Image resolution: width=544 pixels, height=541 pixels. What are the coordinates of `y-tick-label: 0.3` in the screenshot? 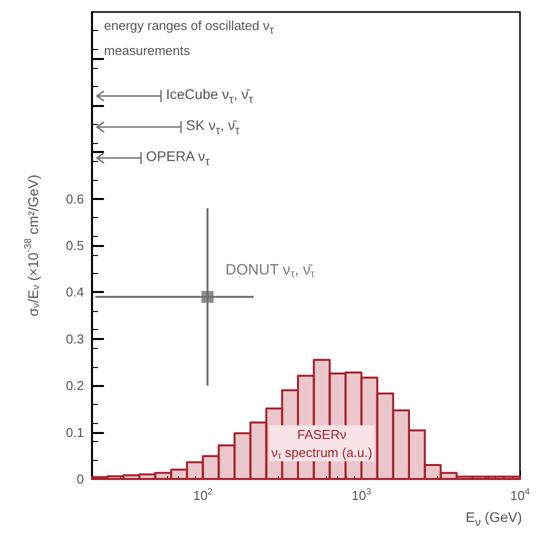 It's located at (75, 338).